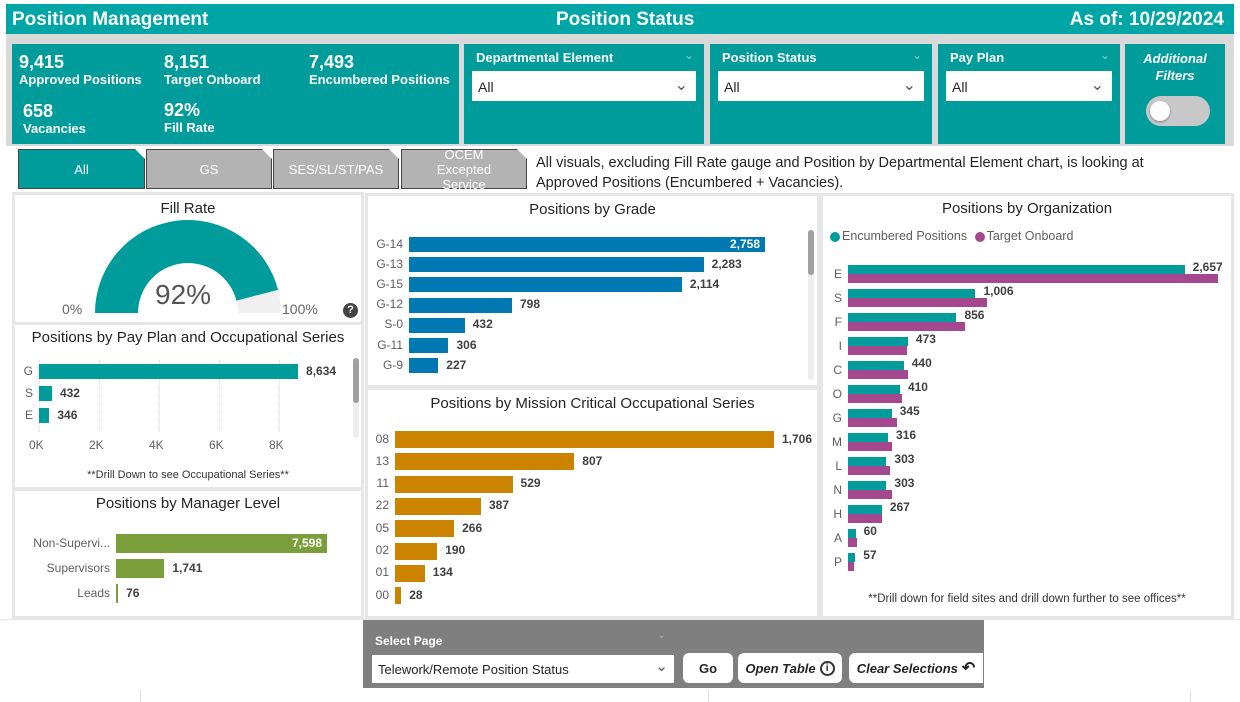 The width and height of the screenshot is (1240, 702). I want to click on pay-plan-dropdown: All ⌄, so click(1029, 86).